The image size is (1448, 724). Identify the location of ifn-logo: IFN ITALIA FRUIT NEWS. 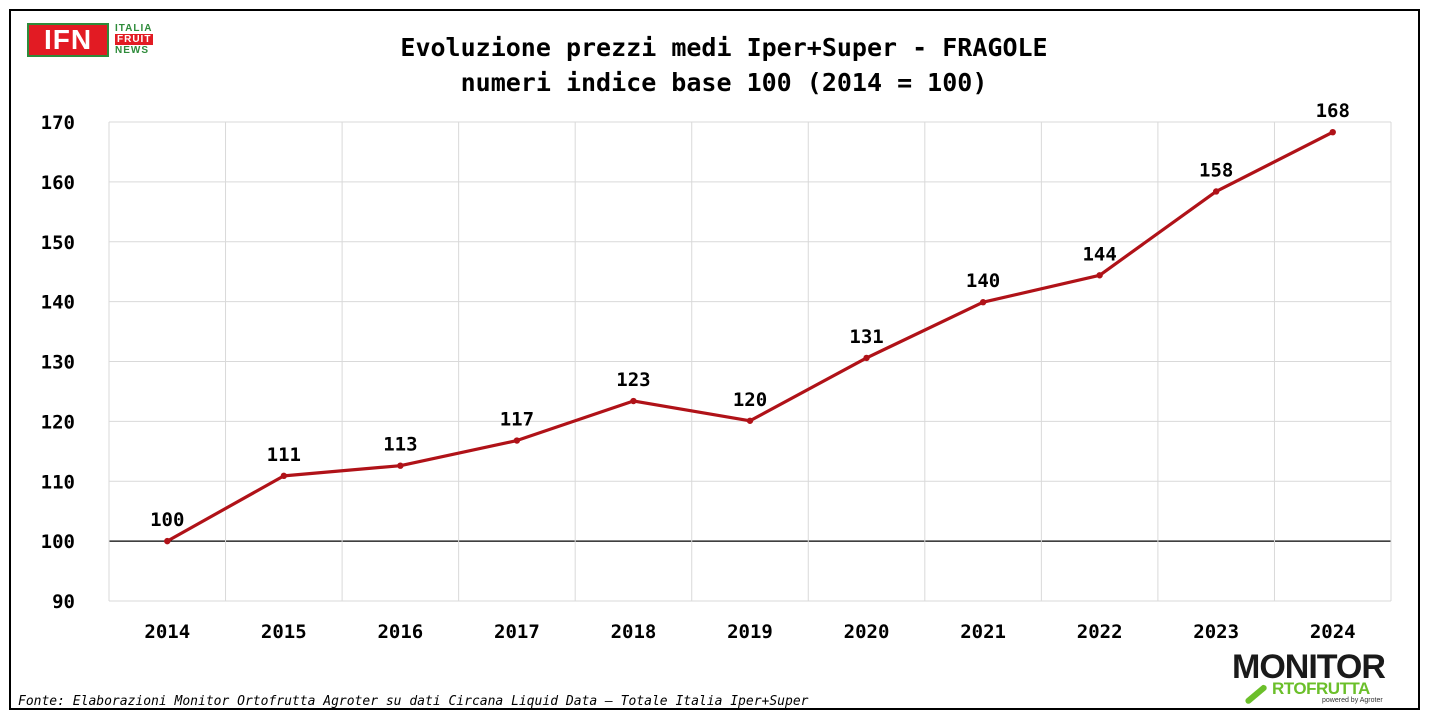
(98, 43).